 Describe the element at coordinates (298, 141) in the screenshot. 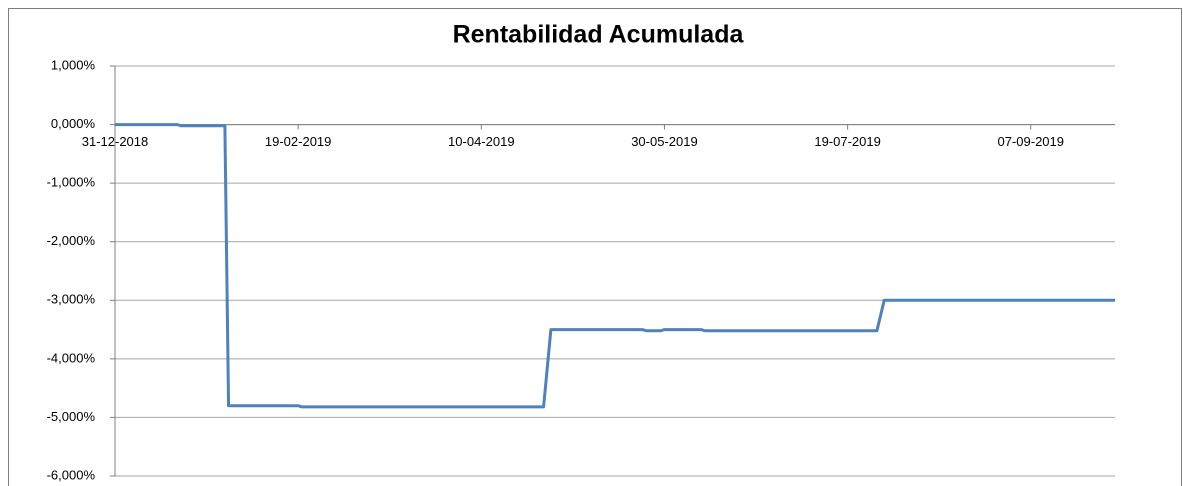

I see `x-tick-label: 19-02-2019` at that location.